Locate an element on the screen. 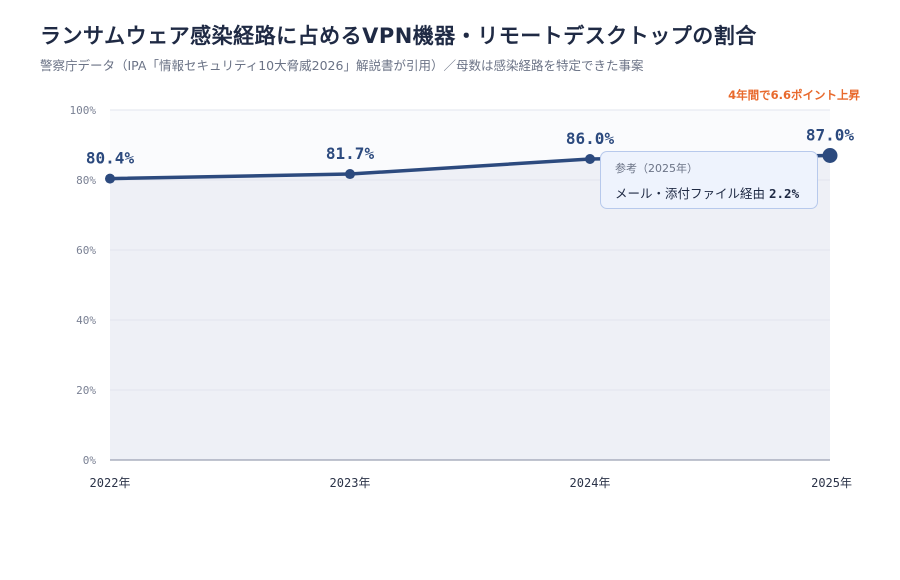  reference-callout: 参考（2025年） メール・添付ファイル経由 2.2% is located at coordinates (709, 180).